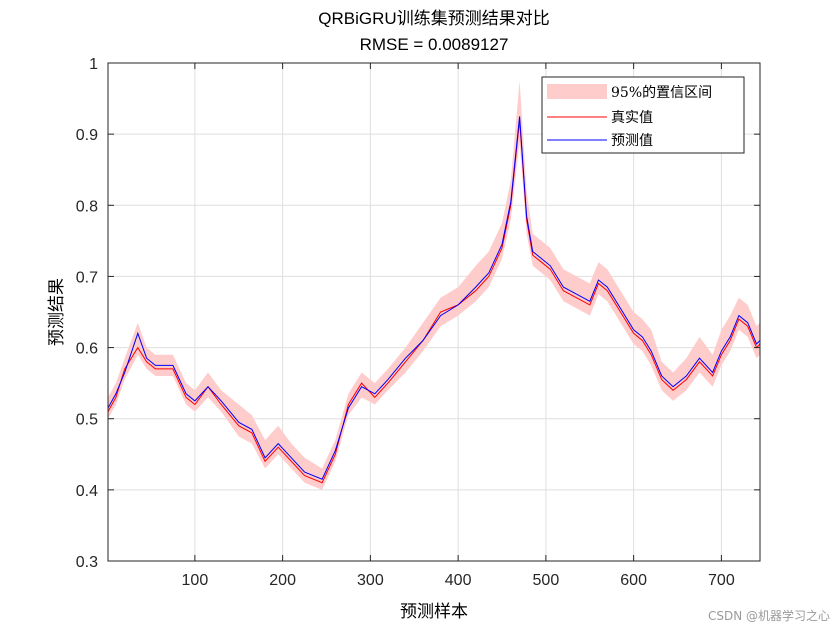 This screenshot has height=635, width=840. I want to click on x-tick-label: 400, so click(458, 580).